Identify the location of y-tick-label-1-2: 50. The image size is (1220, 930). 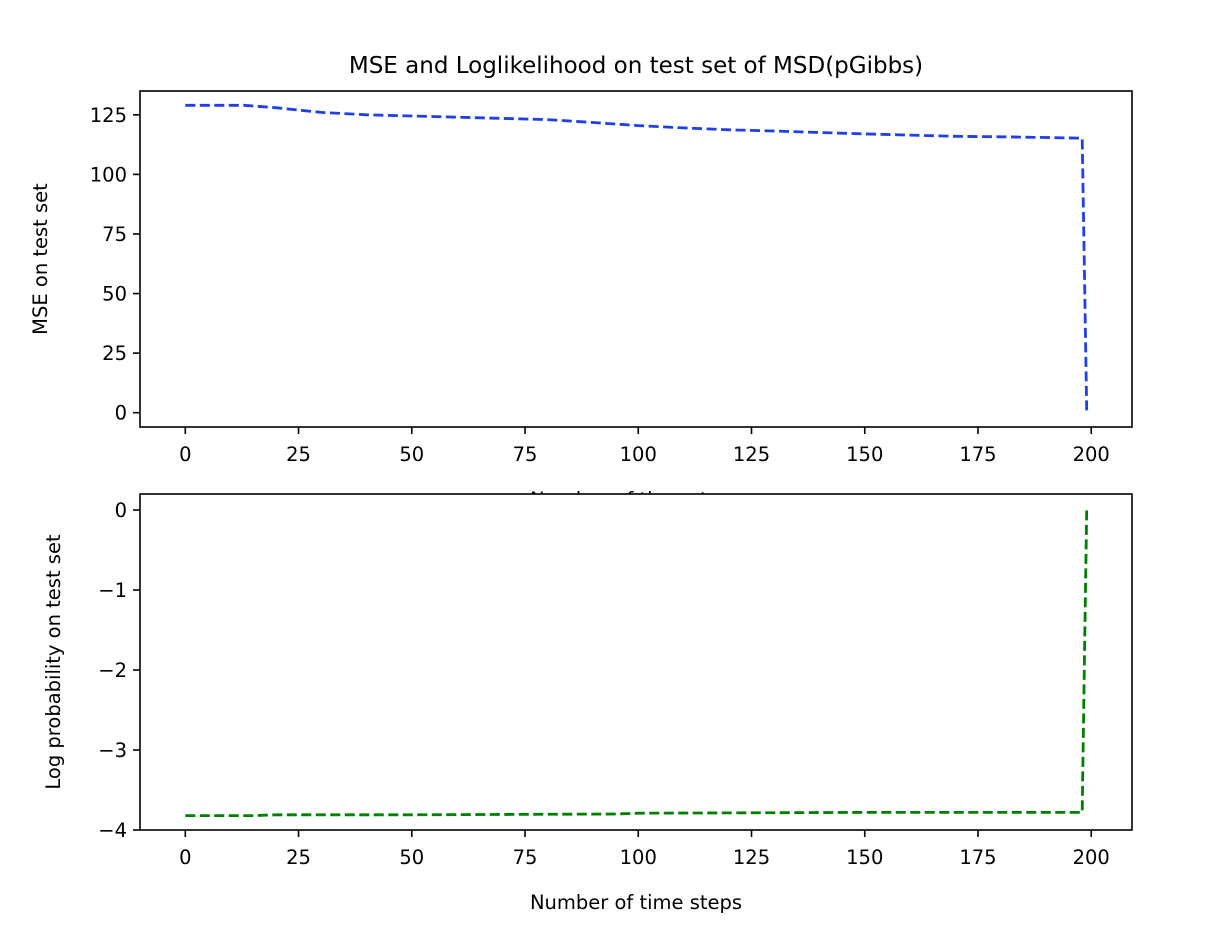
(114, 294).